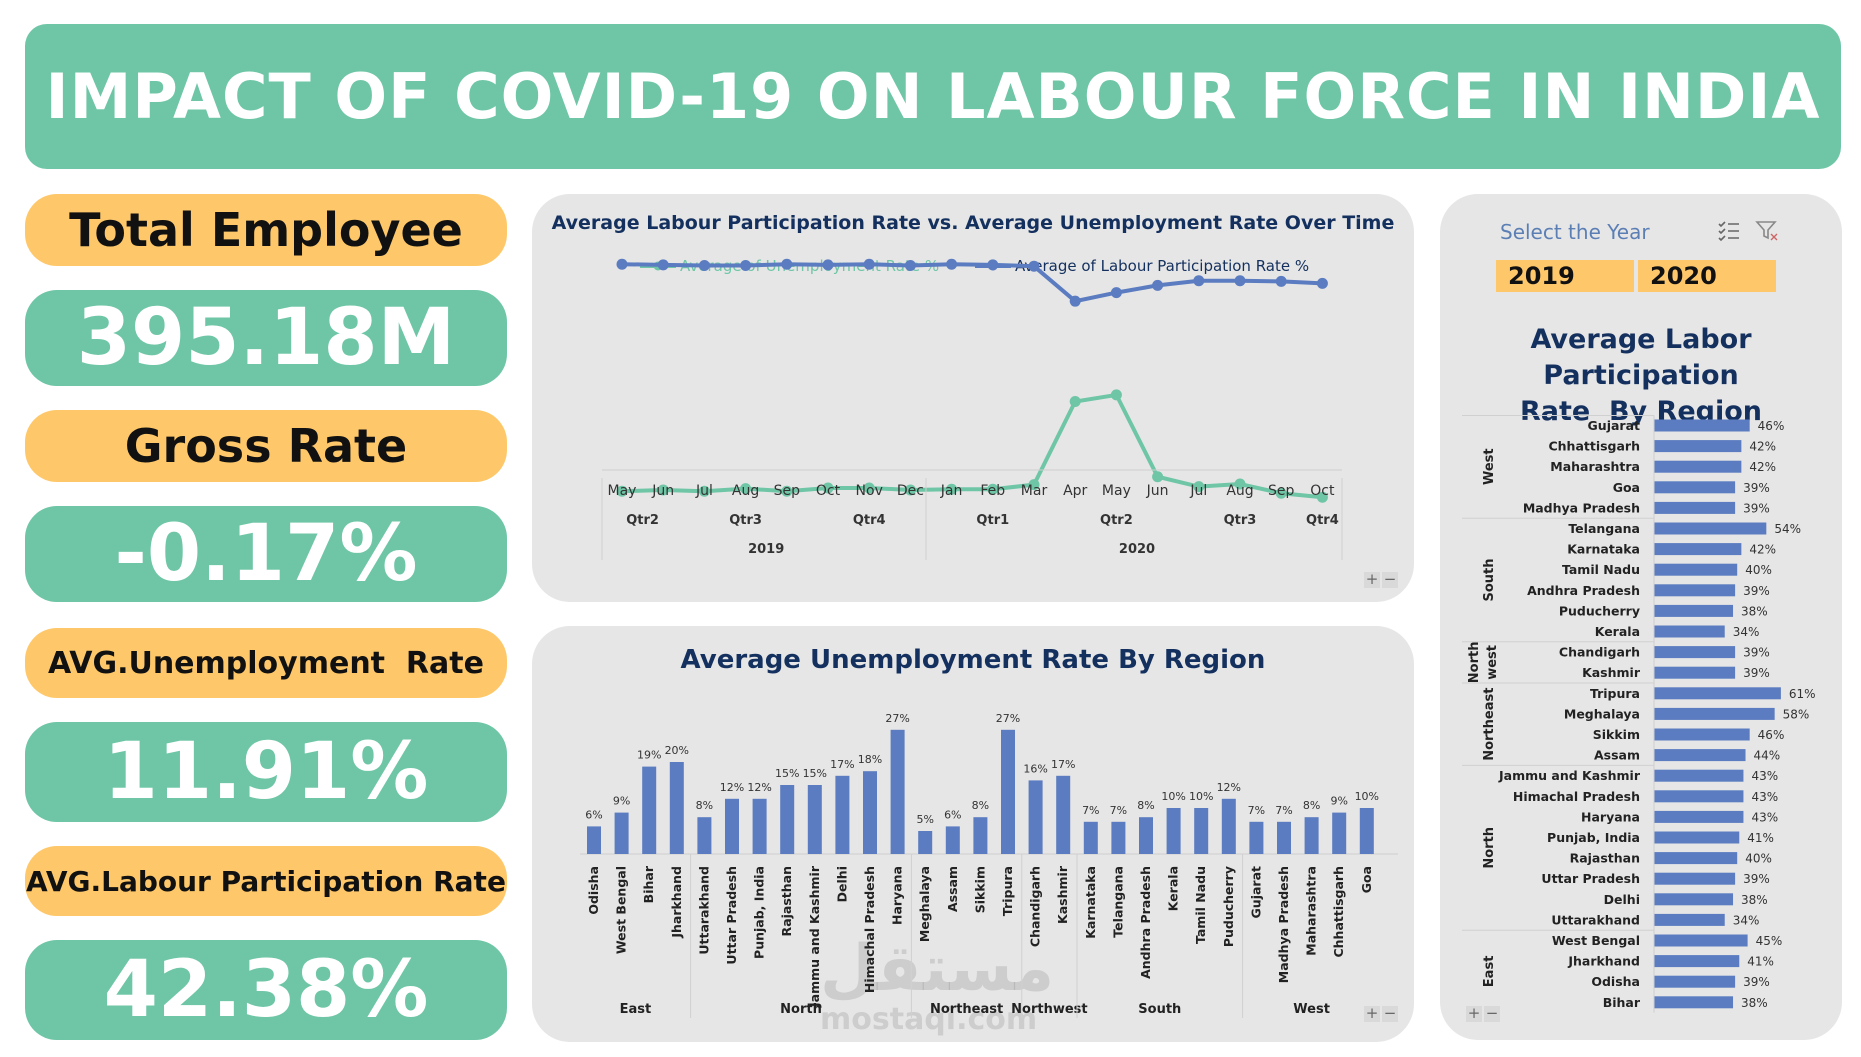  I want to click on category-label: Uttar Pradesh, so click(1590, 878).